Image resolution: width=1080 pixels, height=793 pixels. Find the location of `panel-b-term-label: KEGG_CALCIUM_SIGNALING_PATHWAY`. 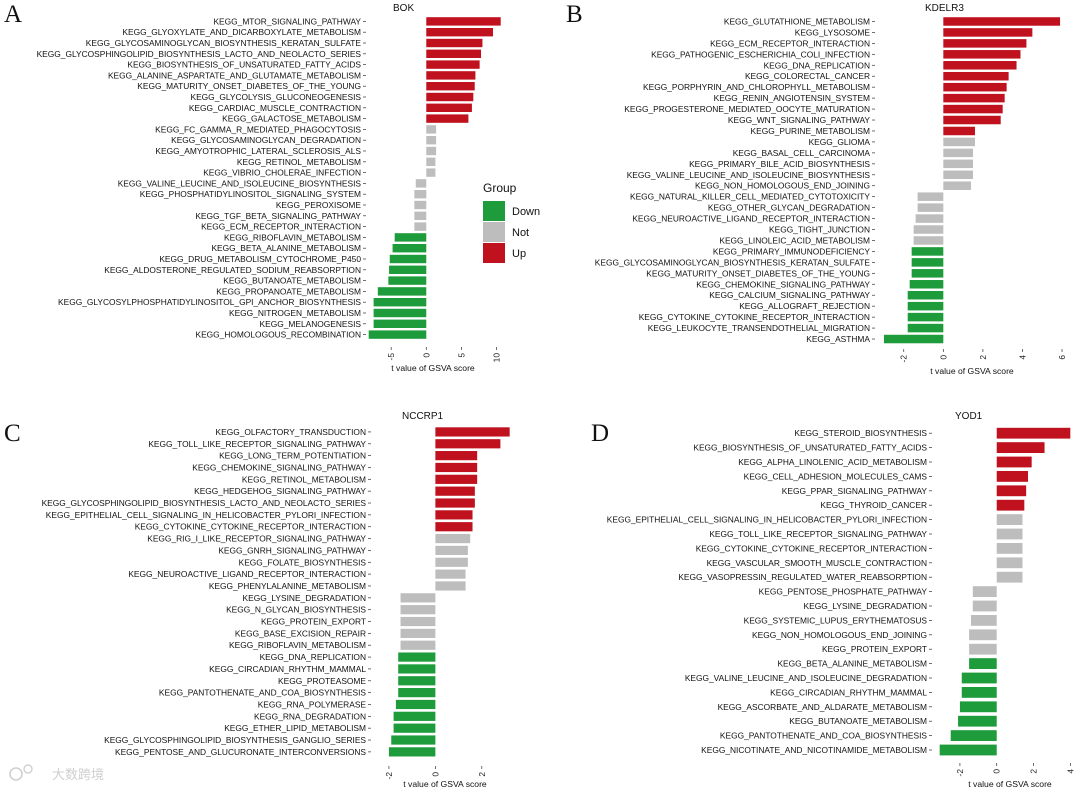

panel-b-term-label: KEGG_CALCIUM_SIGNALING_PATHWAY is located at coordinates (789, 295).